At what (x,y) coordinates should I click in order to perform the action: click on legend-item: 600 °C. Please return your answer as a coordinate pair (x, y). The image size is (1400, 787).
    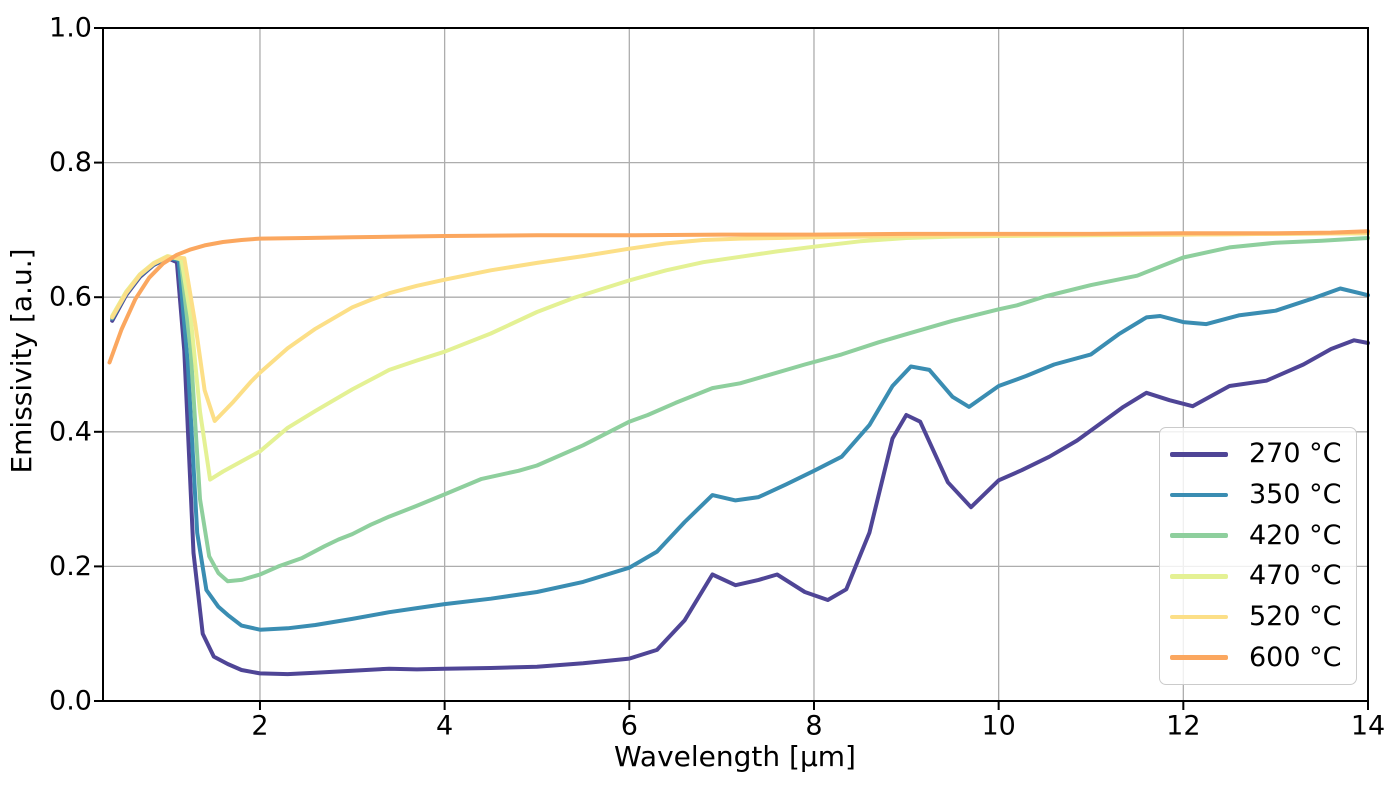
    Looking at the image, I should click on (1257, 658).